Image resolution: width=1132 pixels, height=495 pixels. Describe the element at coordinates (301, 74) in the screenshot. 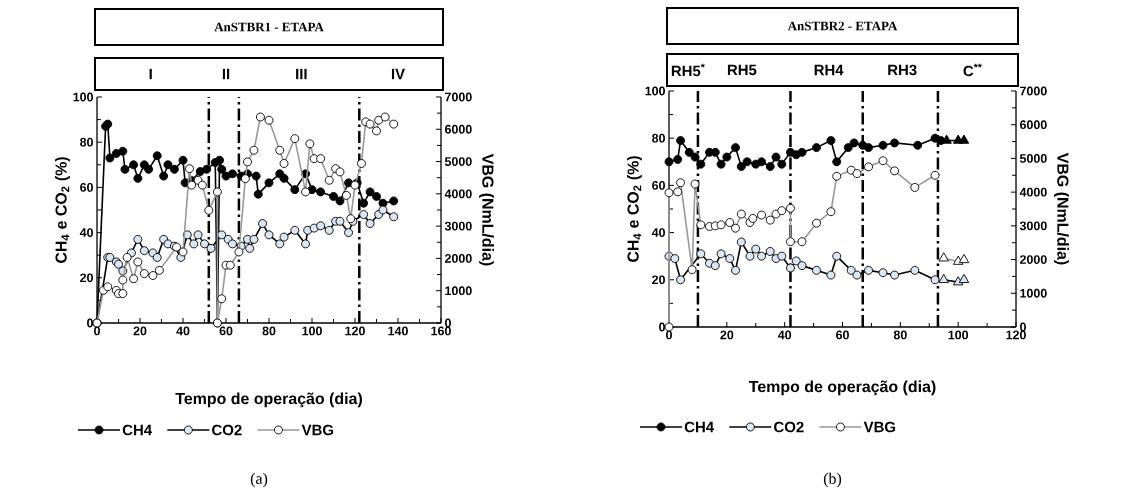

I see `text: III` at that location.